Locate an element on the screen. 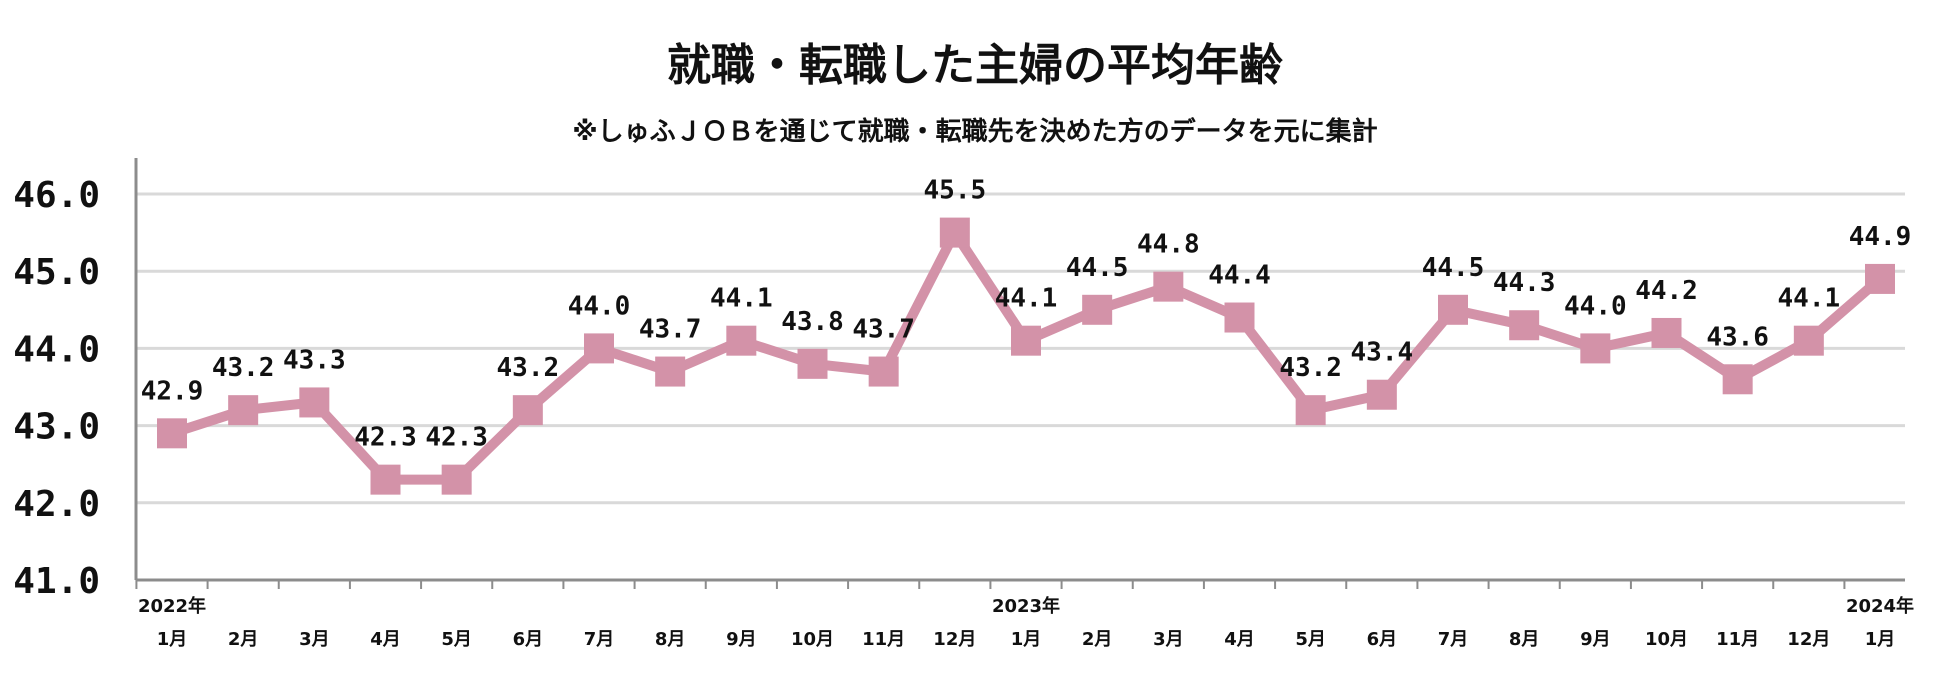 This screenshot has height=685, width=1950. data-label: 44.8 is located at coordinates (1168, 245).